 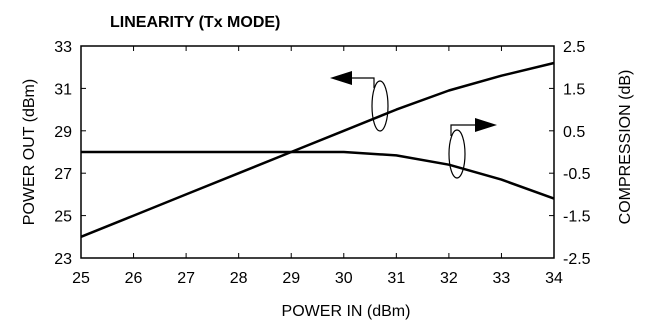 What do you see at coordinates (63, 132) in the screenshot?
I see `y-tick-label: 29` at bounding box center [63, 132].